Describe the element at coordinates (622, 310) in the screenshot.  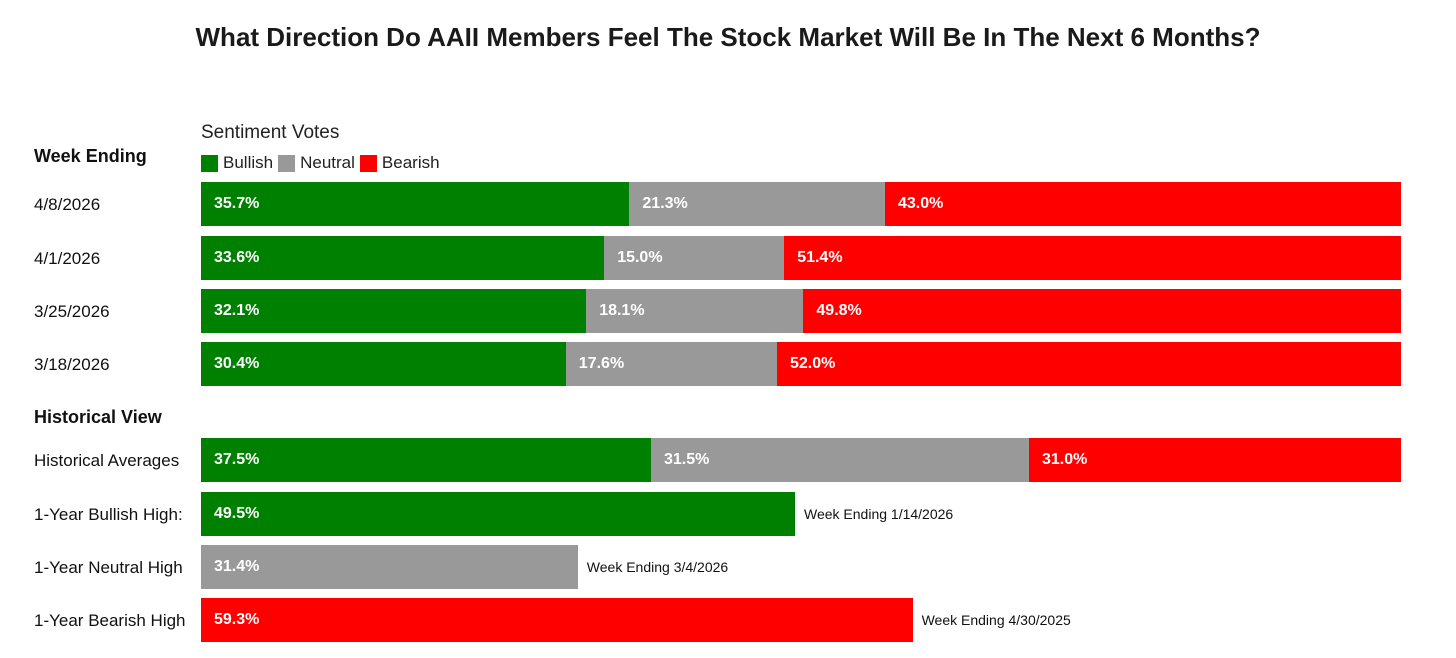
I see `bar-value-label: 18.1%` at that location.